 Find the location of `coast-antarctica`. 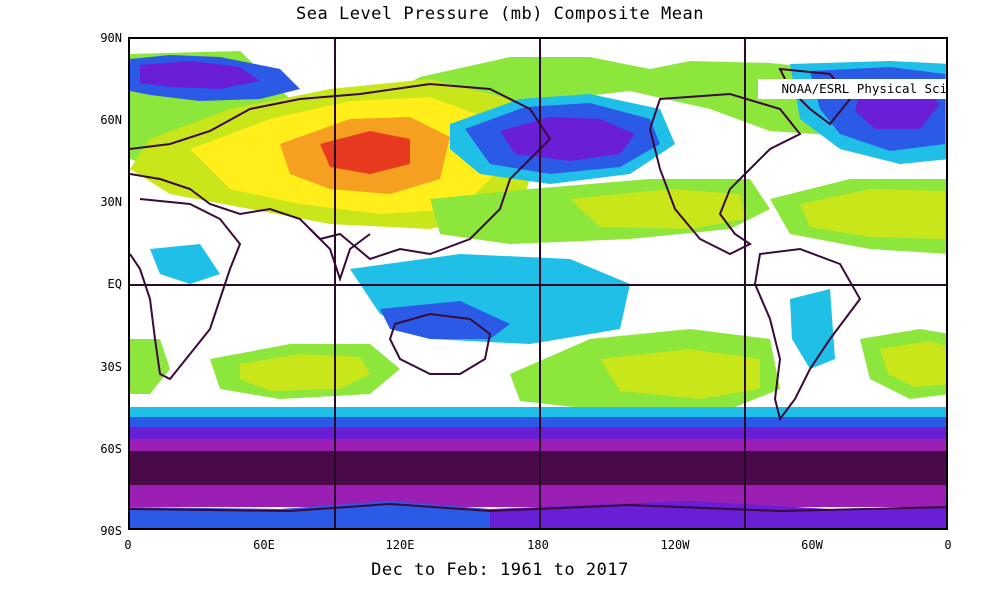

coast-antarctica is located at coordinates (538, 507).